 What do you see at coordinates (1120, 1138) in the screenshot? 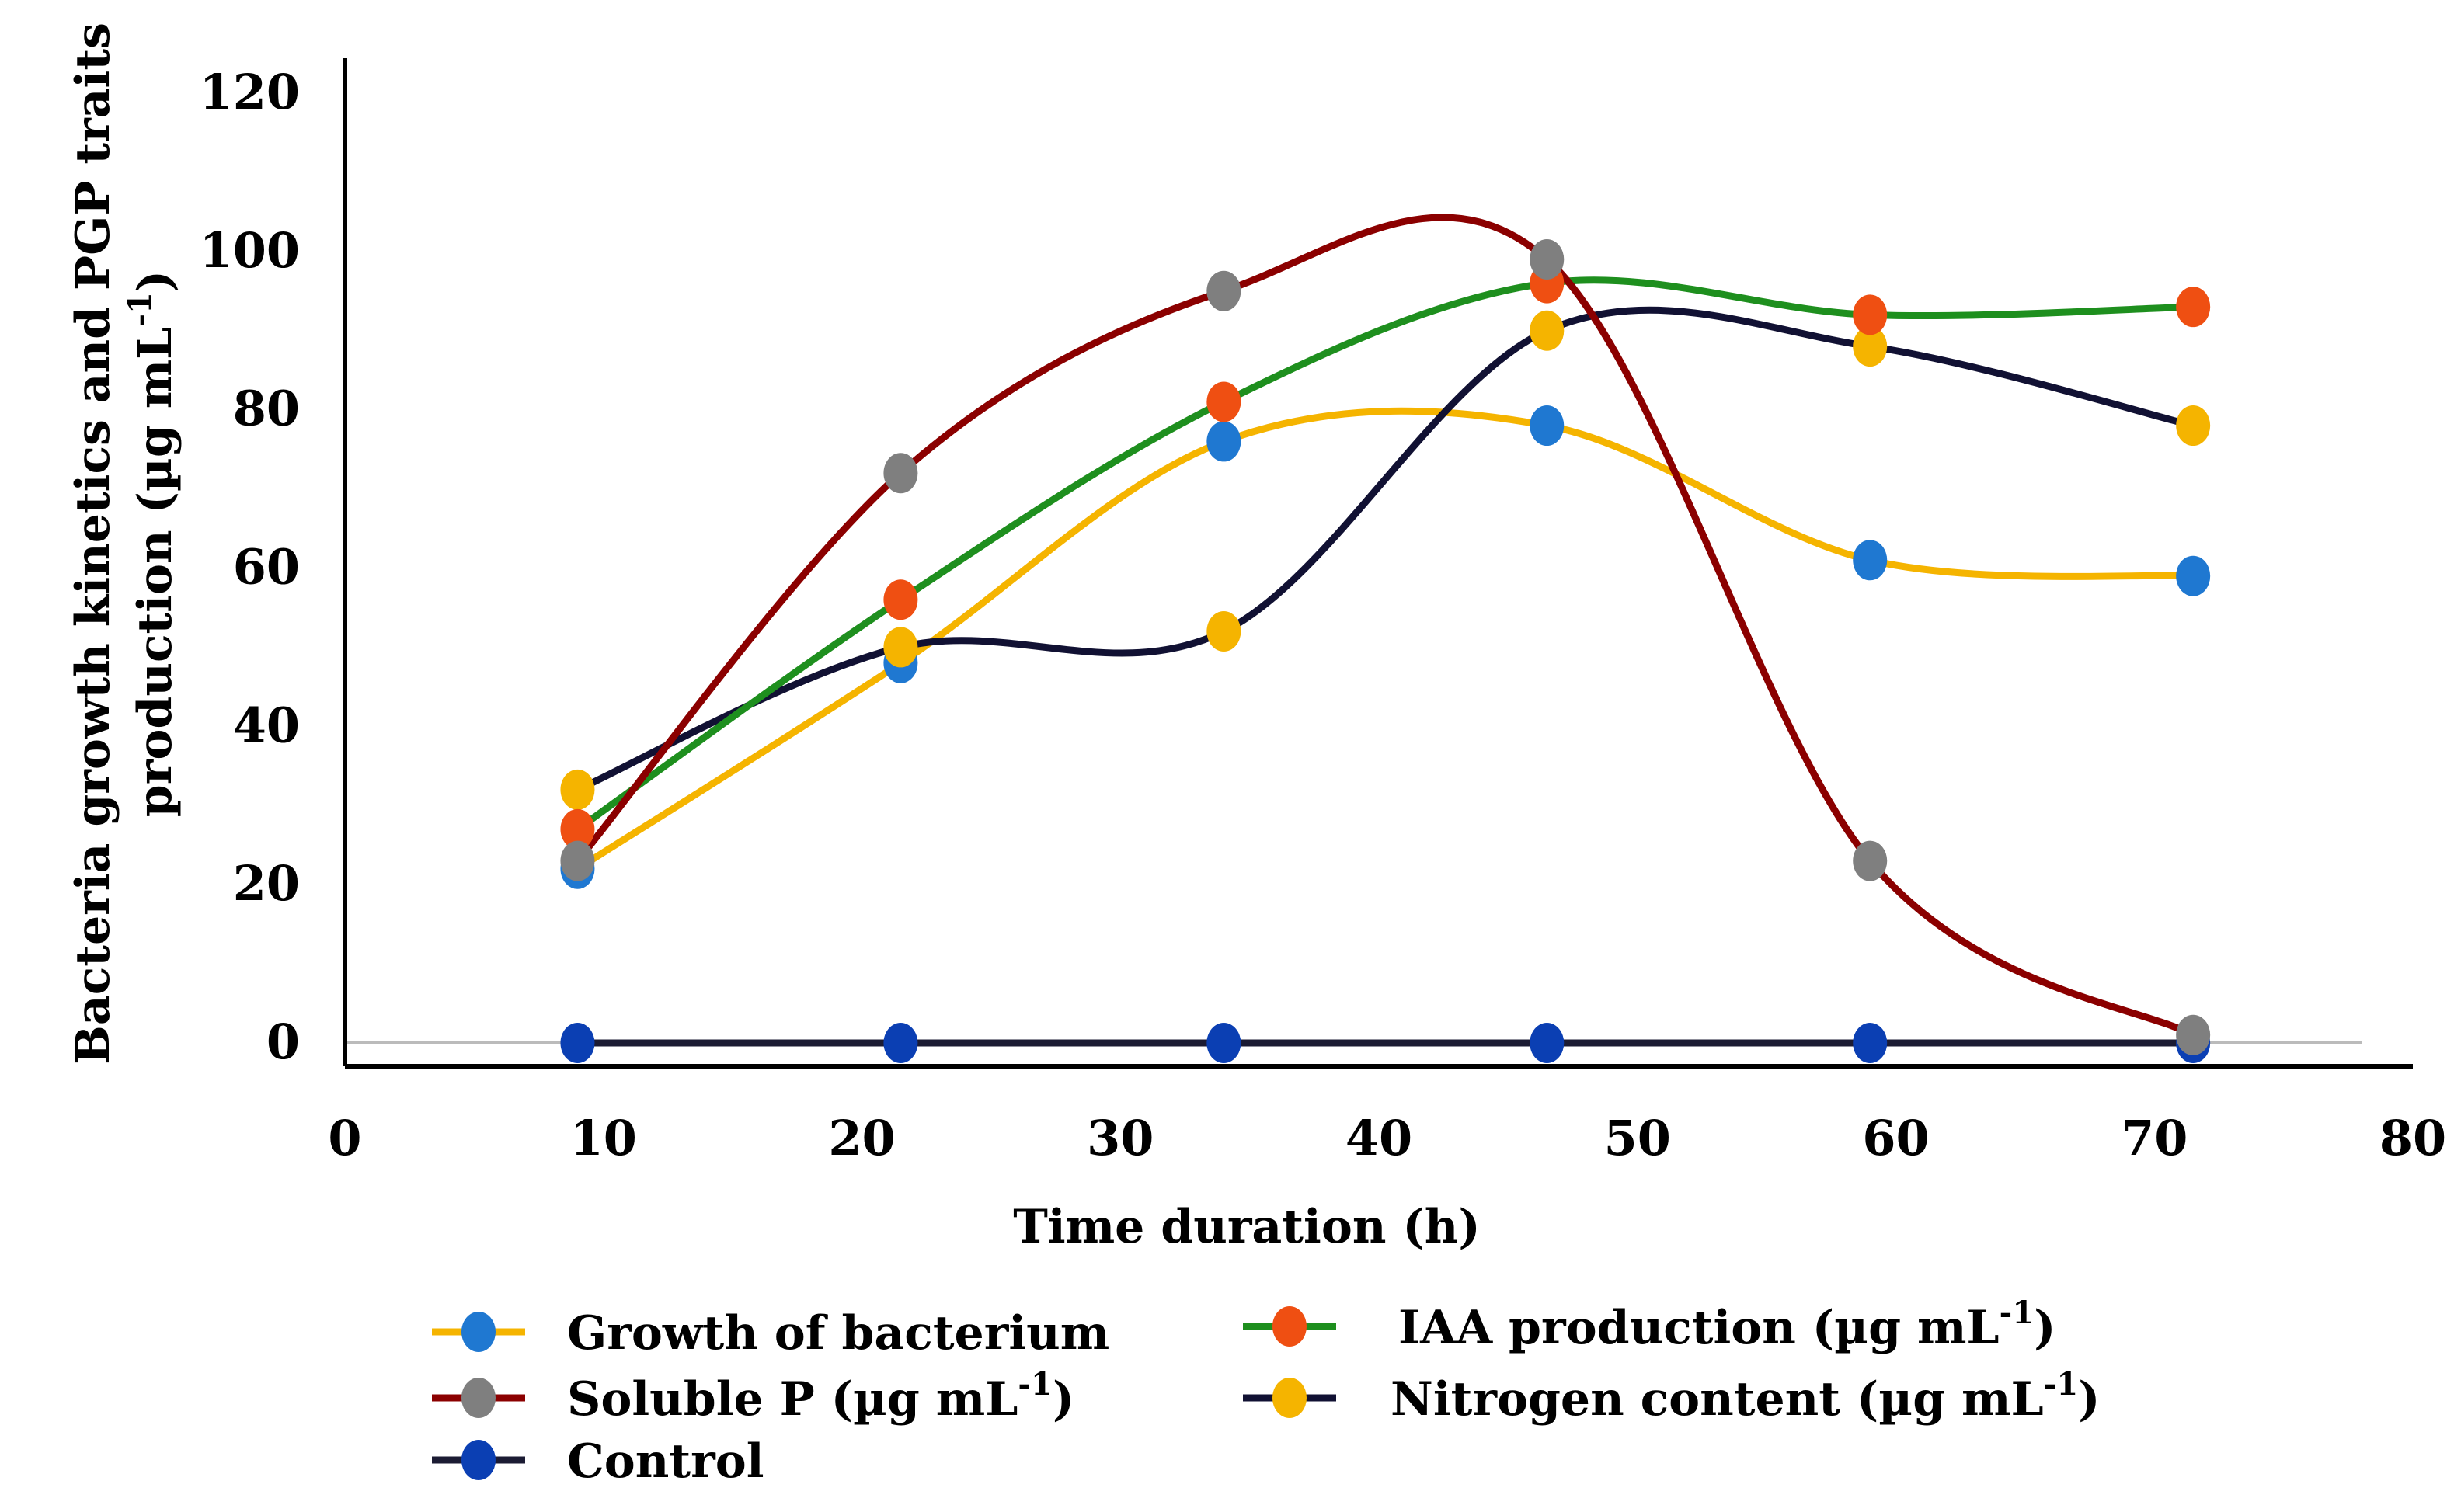
I see `x-tick-label: 30` at bounding box center [1120, 1138].